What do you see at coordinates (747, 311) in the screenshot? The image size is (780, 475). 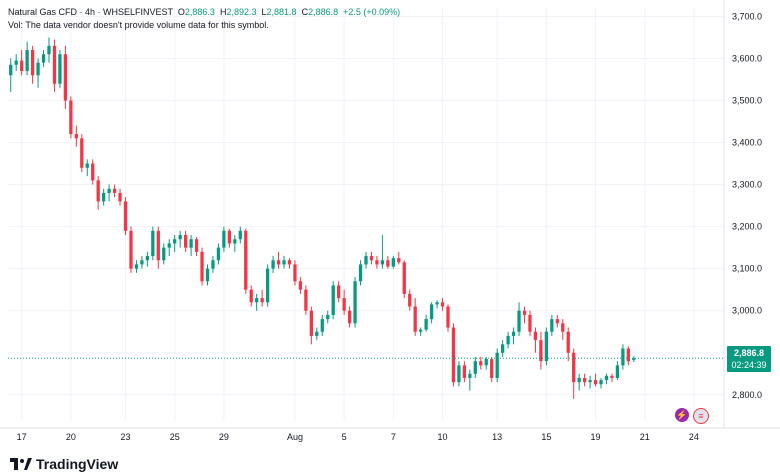 I see `y-tick-label: 3,000.0` at bounding box center [747, 311].